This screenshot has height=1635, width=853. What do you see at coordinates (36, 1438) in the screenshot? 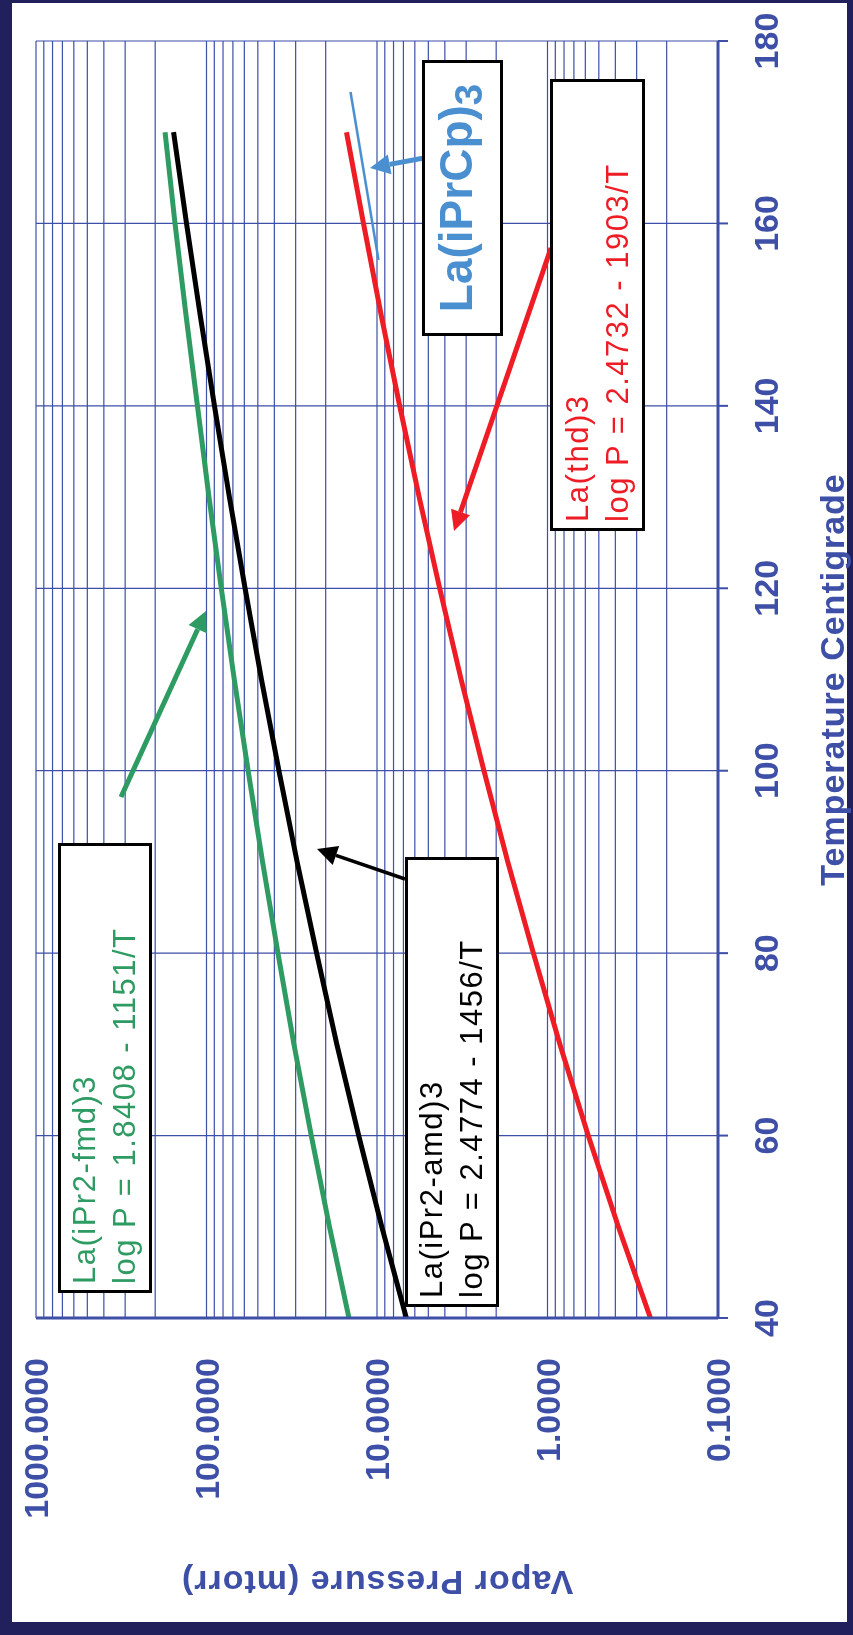
I see `x-tick-label: 1000.0000` at bounding box center [36, 1438].